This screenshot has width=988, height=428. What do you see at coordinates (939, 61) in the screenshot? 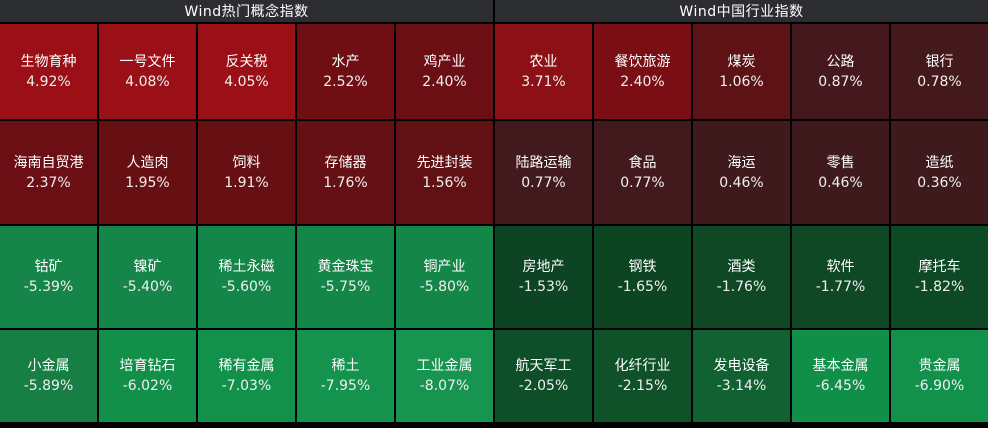
I see `cell-index-name: 银行` at bounding box center [939, 61].